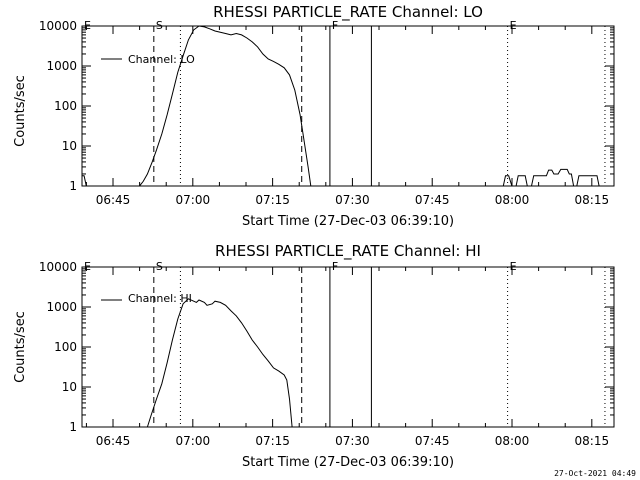 This screenshot has height=480, width=640. Describe the element at coordinates (348, 251) in the screenshot. I see `chart-title: RHESSI PARTICLE_RATE Channel: HI` at that location.